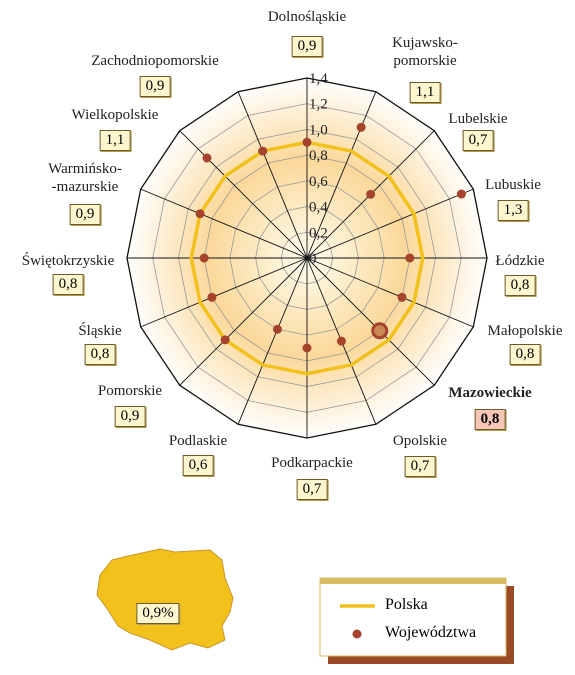 The image size is (575, 675). Describe the element at coordinates (68, 261) in the screenshot. I see `region-name: Świętokrzyskie` at that location.